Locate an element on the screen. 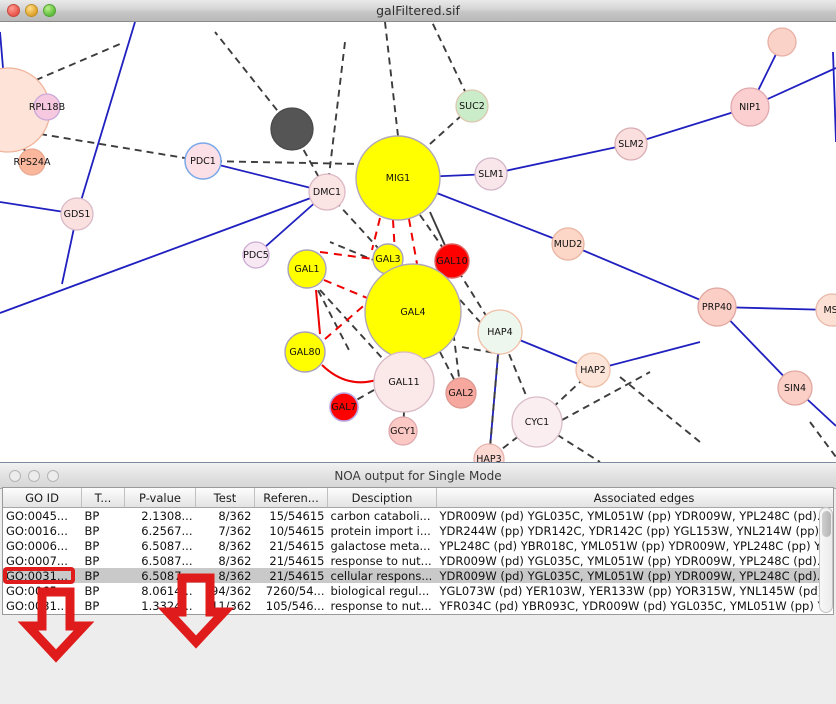  noa-minimize-button is located at coordinates (34, 476).